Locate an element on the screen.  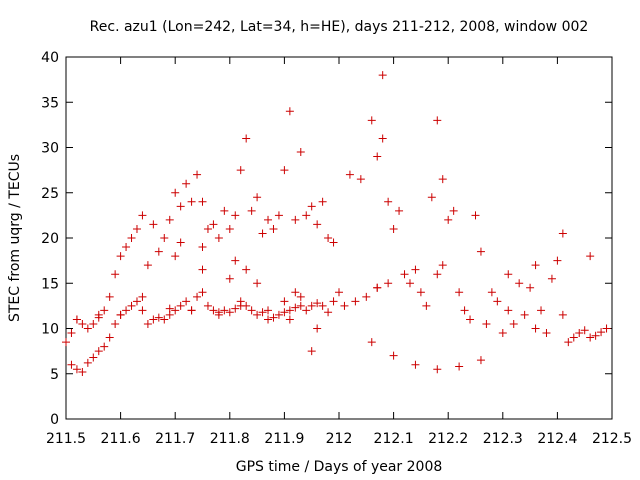
y-tick-label: 5 is located at coordinates (54, 375).